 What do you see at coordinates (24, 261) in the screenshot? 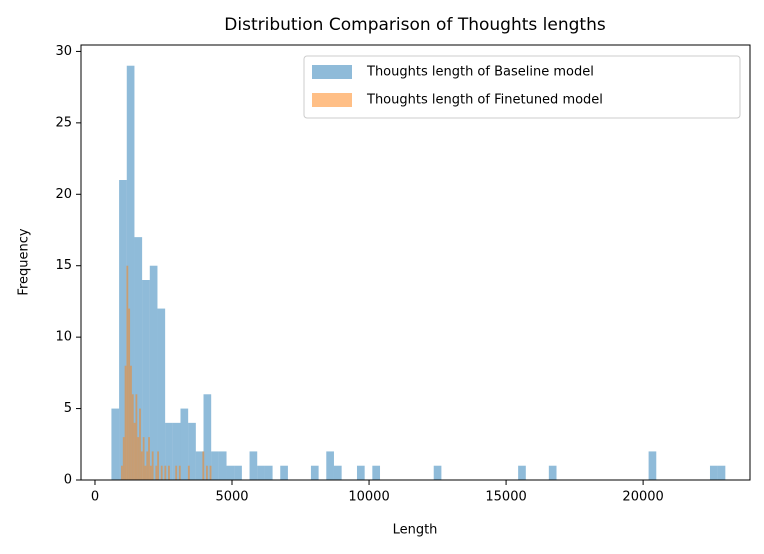
I see `y-axis-label: Frequency` at bounding box center [24, 261].